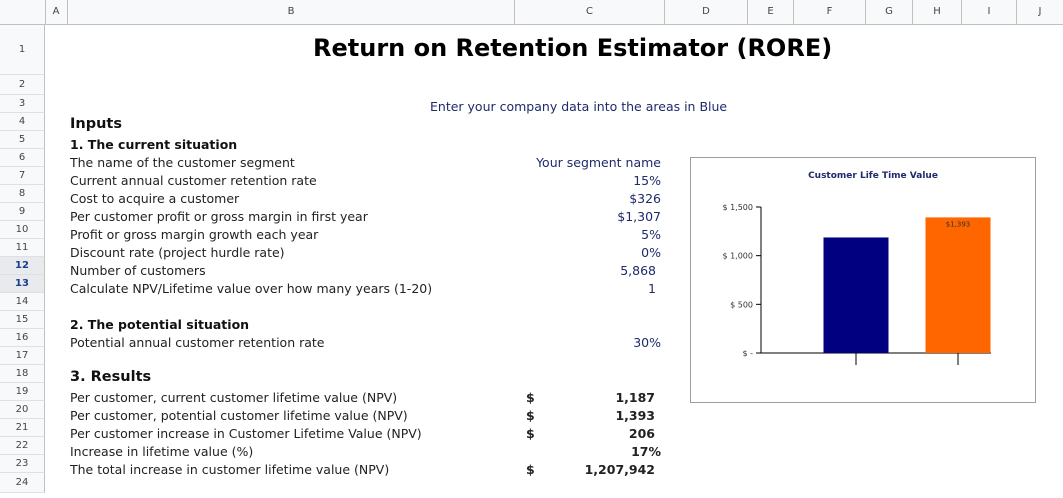 This screenshot has height=498, width=1063. What do you see at coordinates (22, 374) in the screenshot?
I see `row-header-18: 18` at bounding box center [22, 374].